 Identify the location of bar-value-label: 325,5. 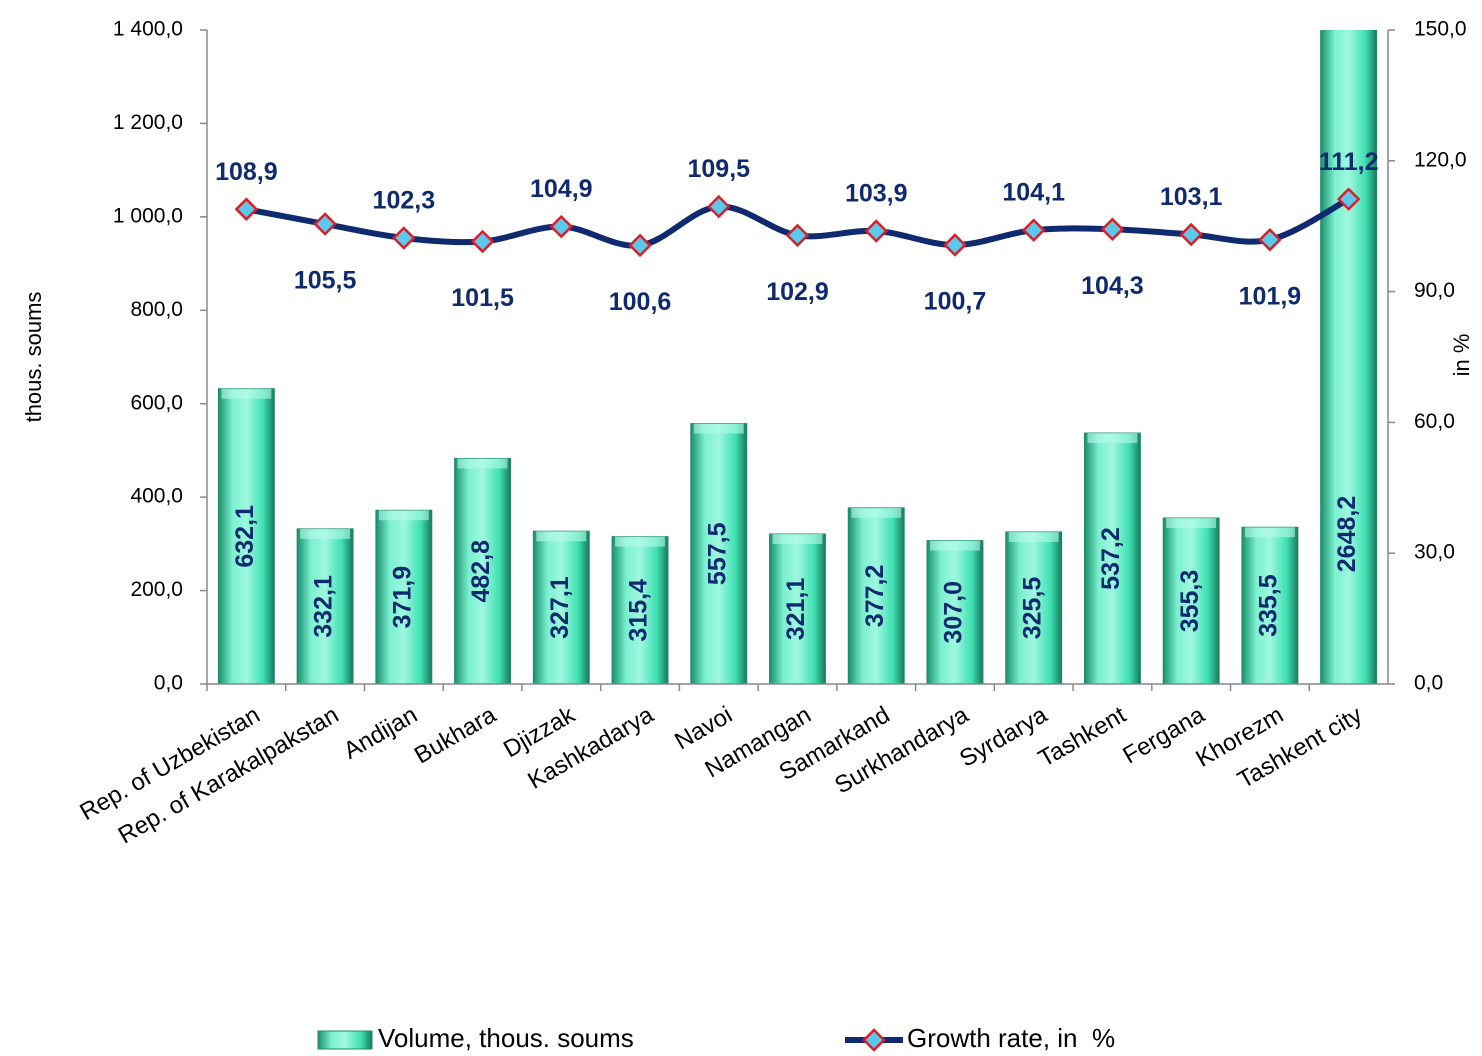
(1032, 608).